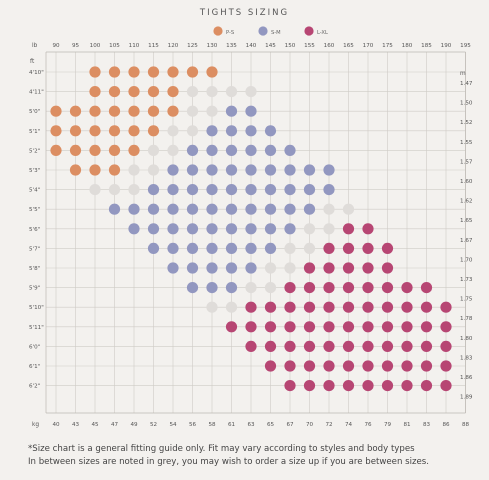  Describe the element at coordinates (463, 74) in the screenshot. I see `y-unit-m: m` at that location.